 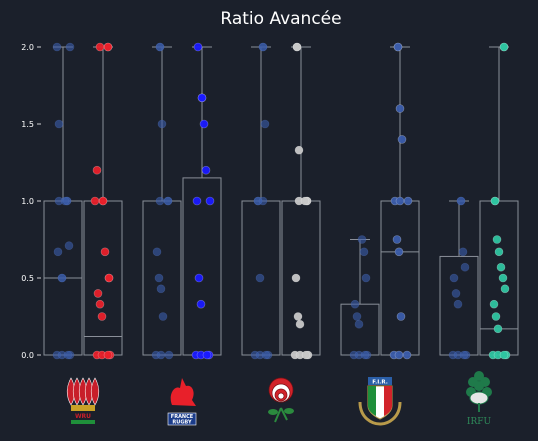 I want to click on y-tick-label: 1.5, so click(x=27, y=124).